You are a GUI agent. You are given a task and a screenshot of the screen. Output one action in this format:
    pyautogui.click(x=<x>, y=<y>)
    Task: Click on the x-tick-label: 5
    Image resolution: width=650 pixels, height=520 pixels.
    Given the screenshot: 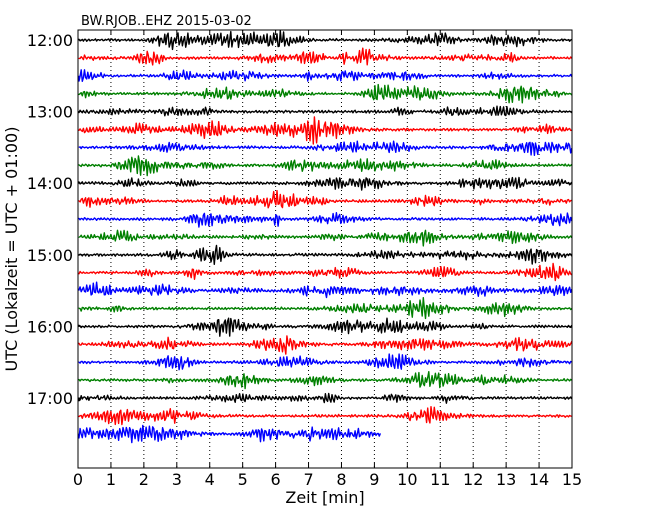 What is the action you would take?
    pyautogui.click(x=243, y=479)
    